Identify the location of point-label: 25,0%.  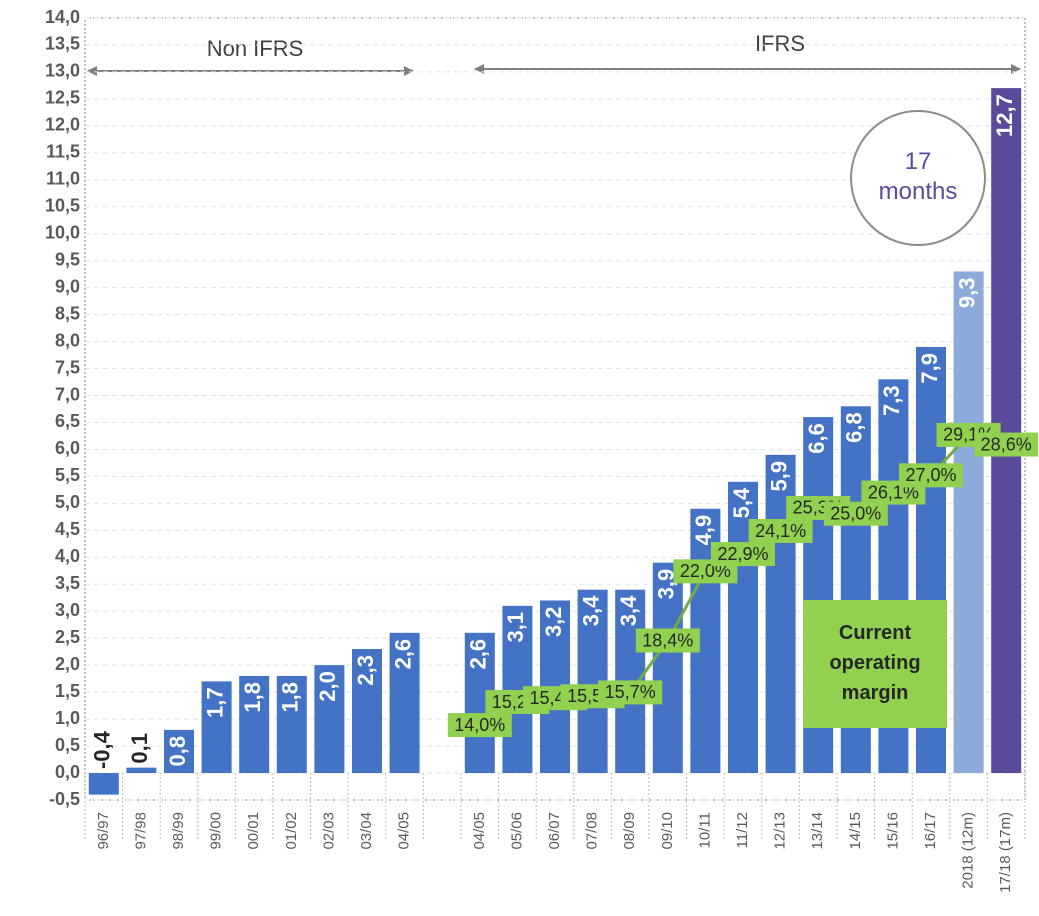
(855, 513).